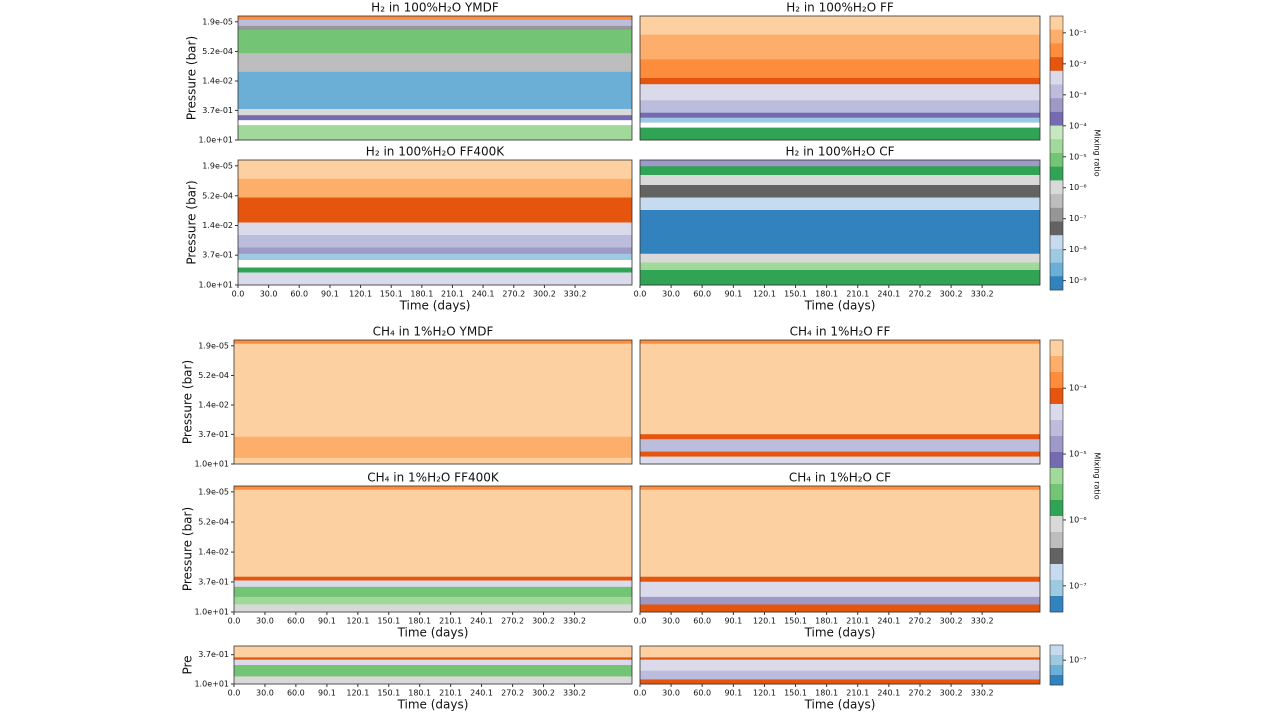 This screenshot has width=1279, height=718. What do you see at coordinates (192, 78) in the screenshot?
I see `y-axis-label: Pressure (bar)` at bounding box center [192, 78].